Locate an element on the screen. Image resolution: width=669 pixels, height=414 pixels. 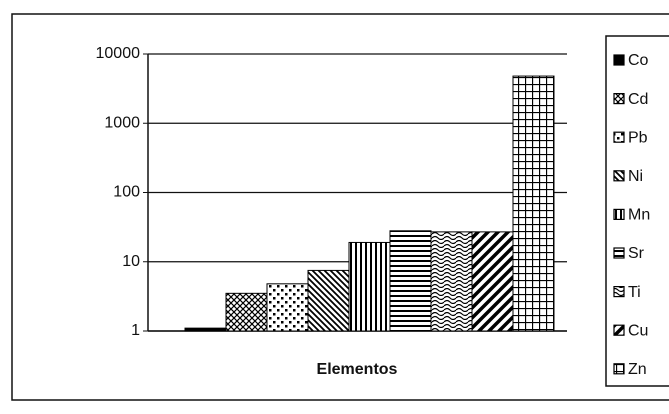
y-tick-label: 100 is located at coordinates (126, 192).